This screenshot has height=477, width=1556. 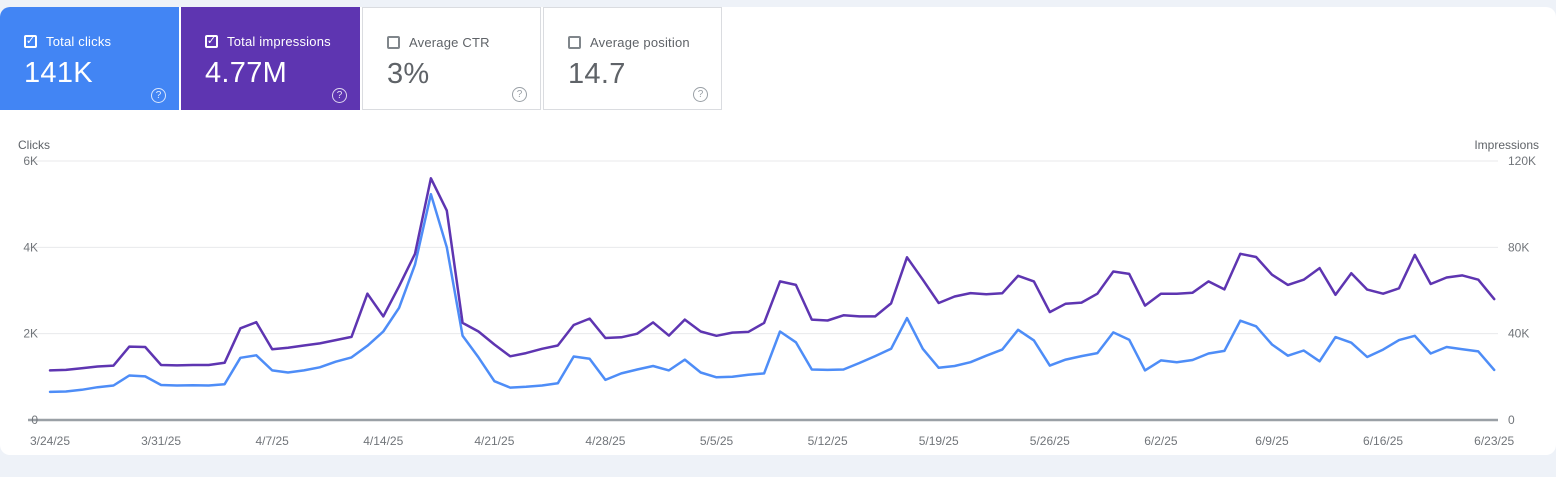 I want to click on date-axis-tick: 6/23/25, so click(x=1494, y=441).